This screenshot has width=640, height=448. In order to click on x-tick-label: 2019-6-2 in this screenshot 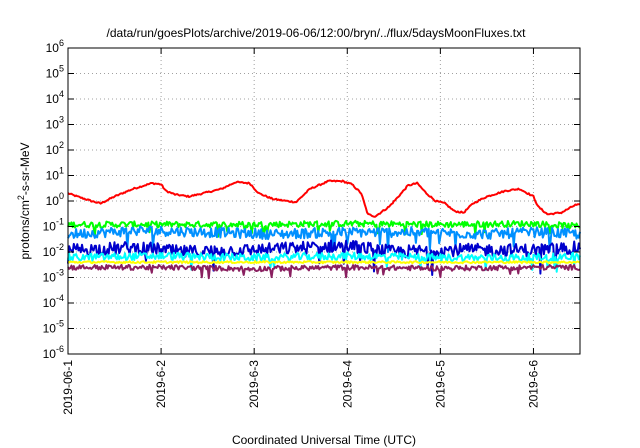, I will do `click(161, 384)`.